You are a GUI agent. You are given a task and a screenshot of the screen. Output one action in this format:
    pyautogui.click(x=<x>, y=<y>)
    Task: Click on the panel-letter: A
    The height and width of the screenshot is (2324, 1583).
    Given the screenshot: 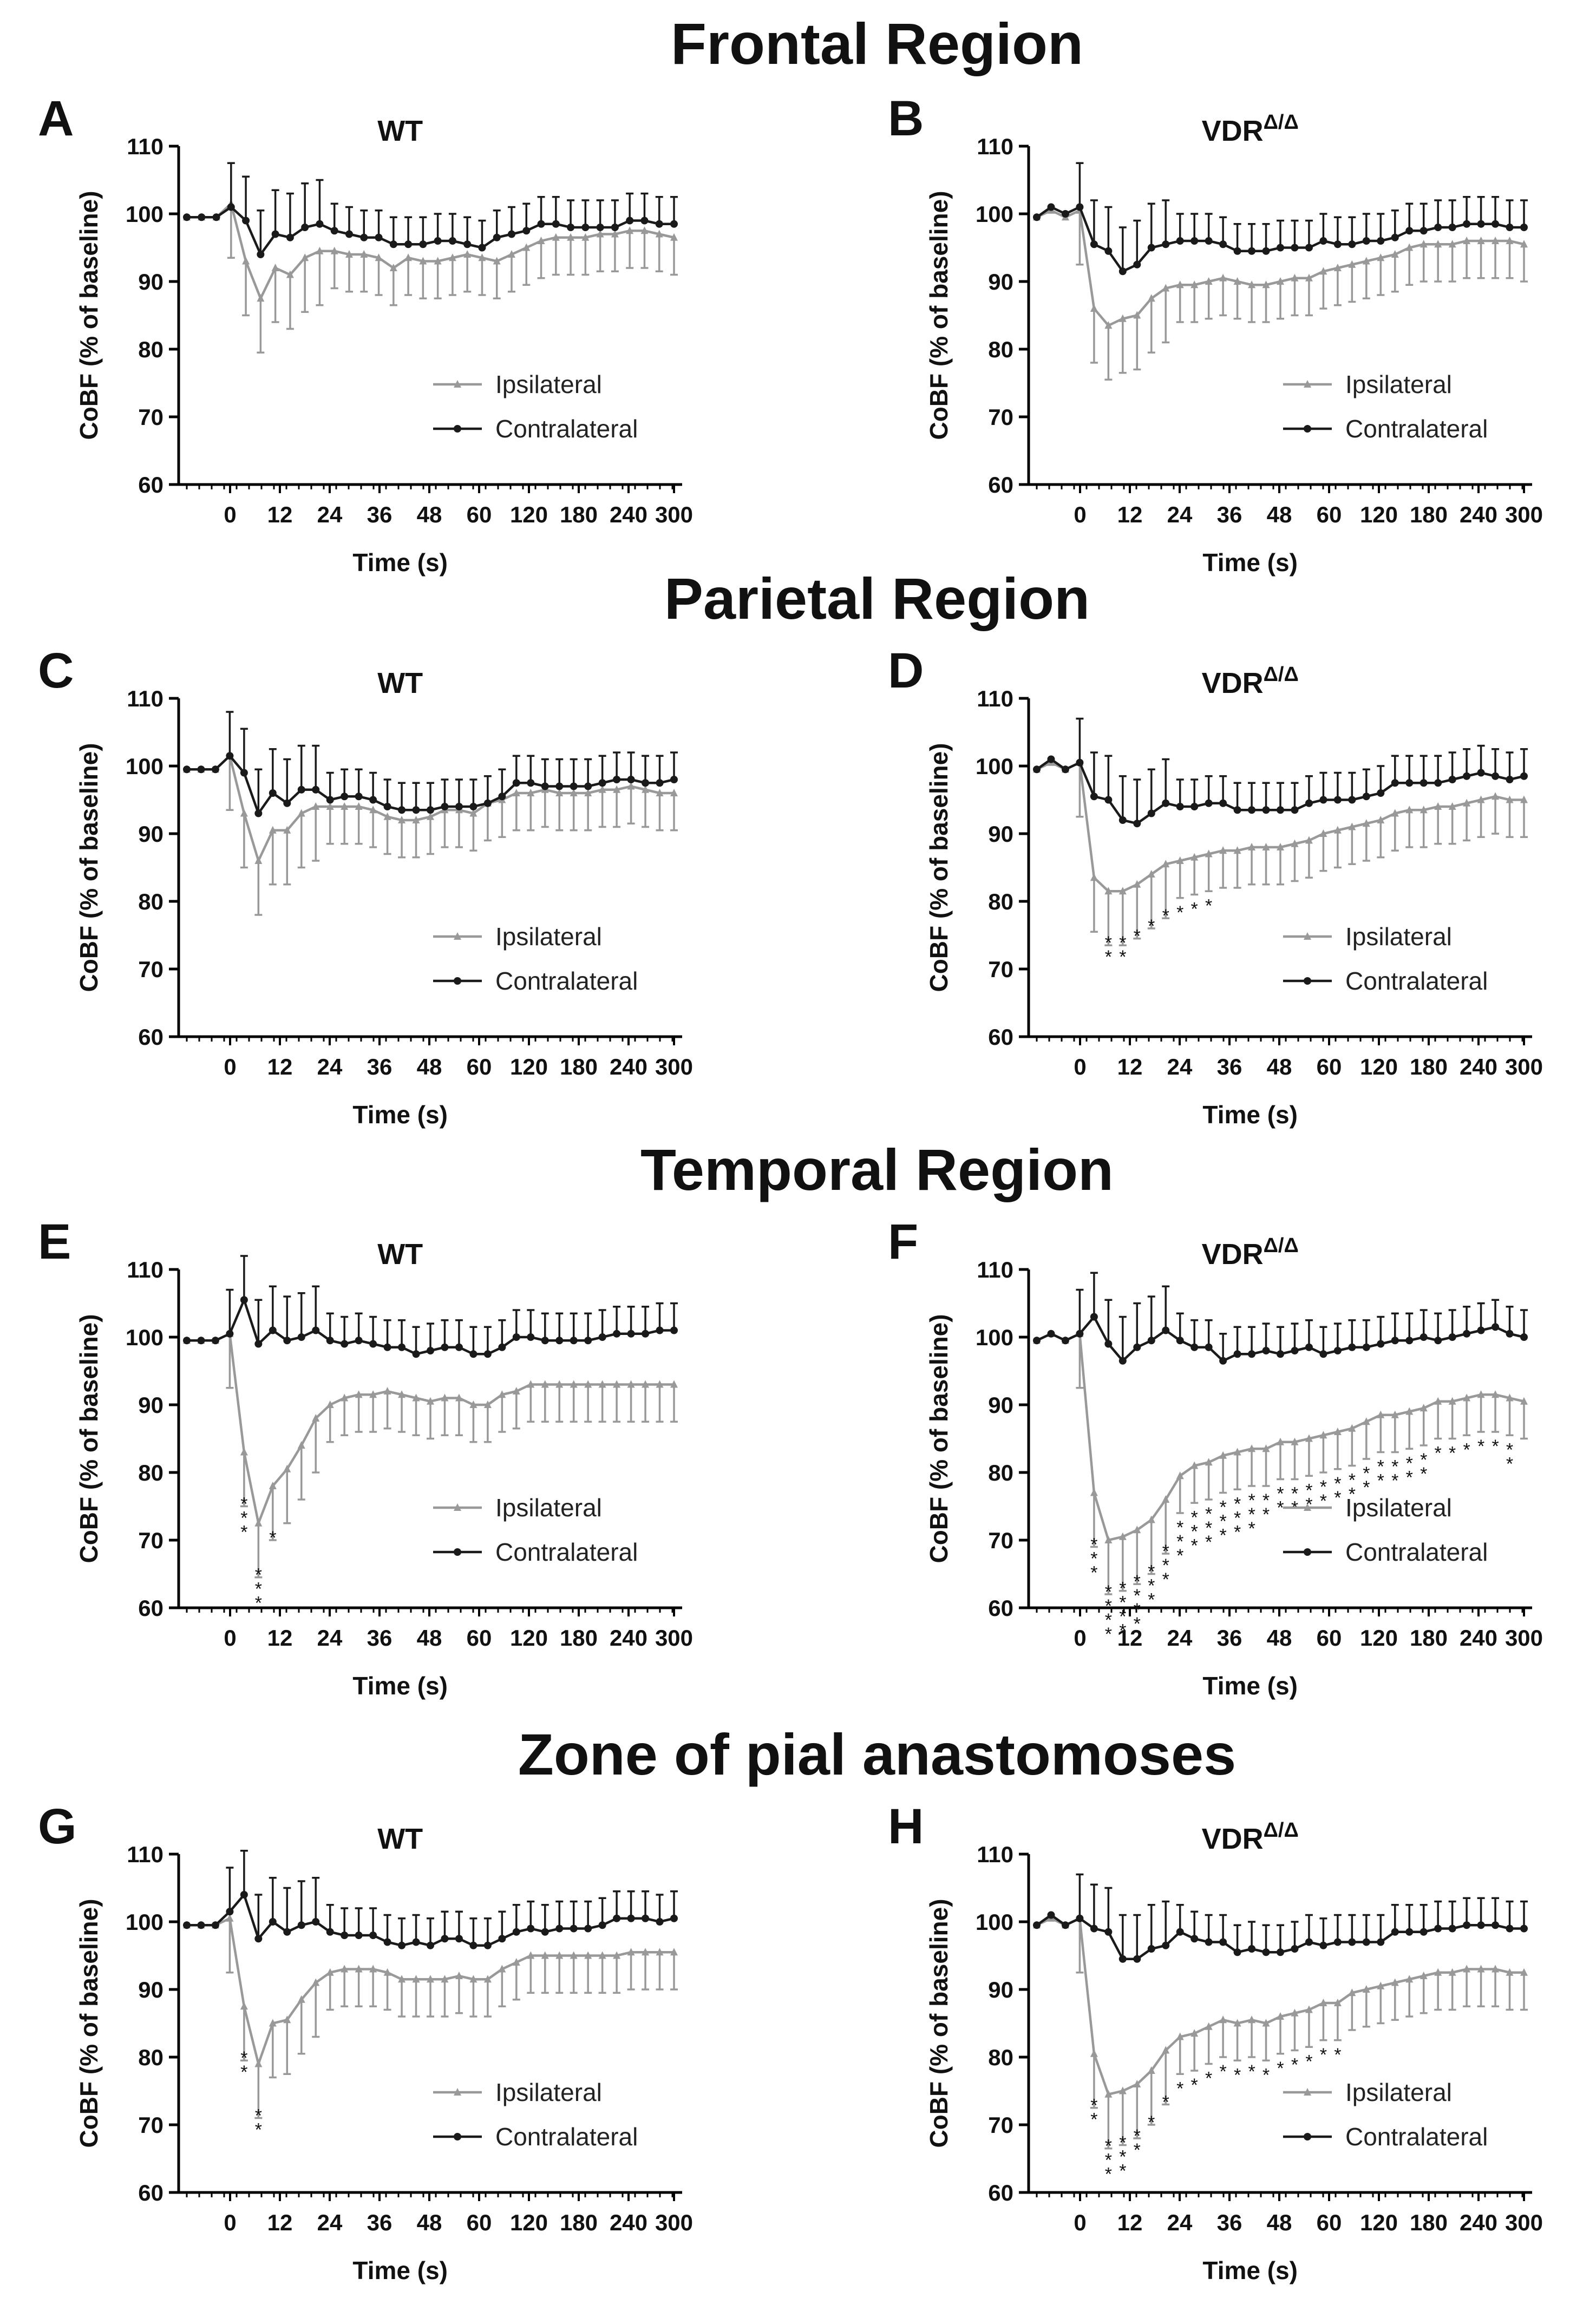 What is the action you would take?
    pyautogui.click(x=56, y=118)
    